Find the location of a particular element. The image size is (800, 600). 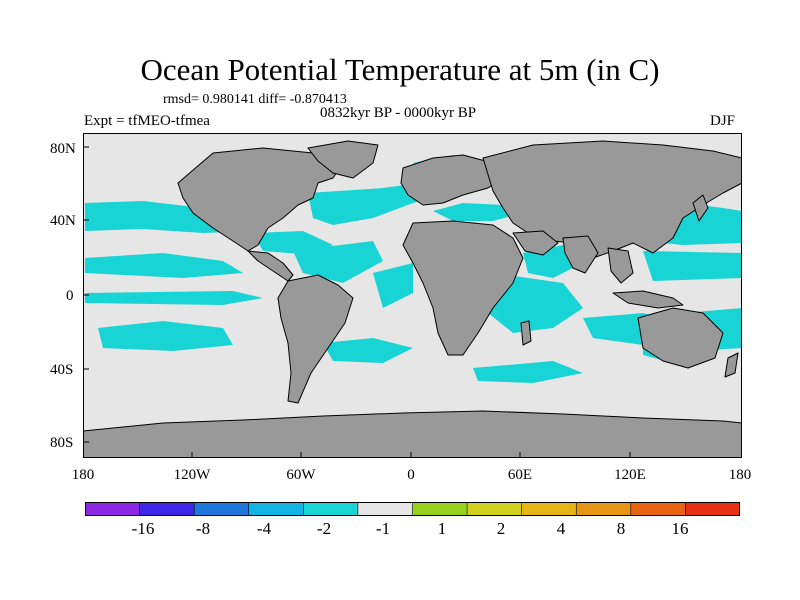

colorbar-label: -1 is located at coordinates (383, 528).